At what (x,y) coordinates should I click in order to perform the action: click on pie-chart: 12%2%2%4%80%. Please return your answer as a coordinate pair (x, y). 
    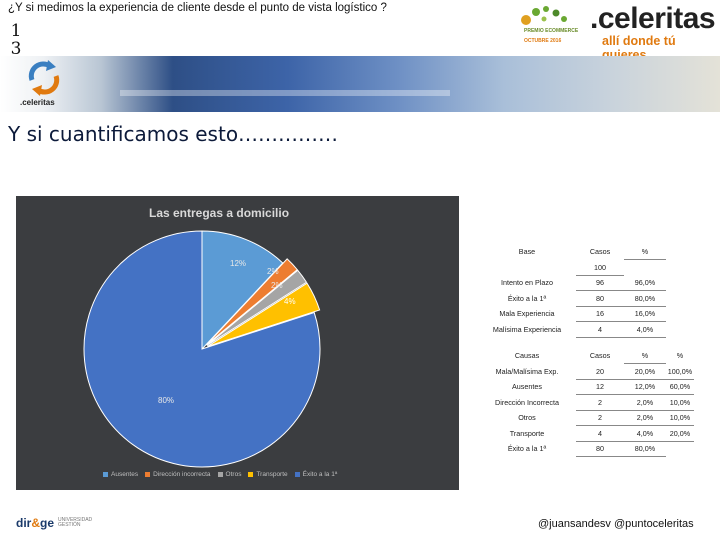
    Looking at the image, I should click on (202, 349).